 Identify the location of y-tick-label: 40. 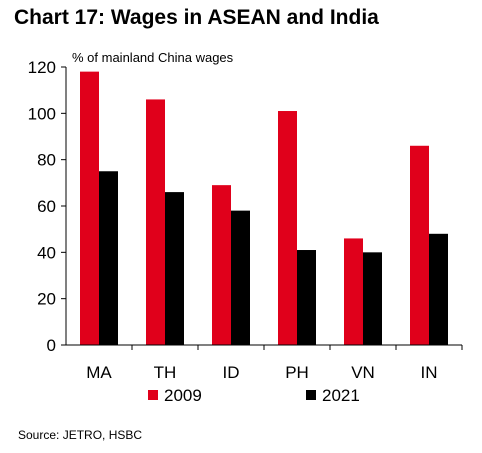
(46, 252).